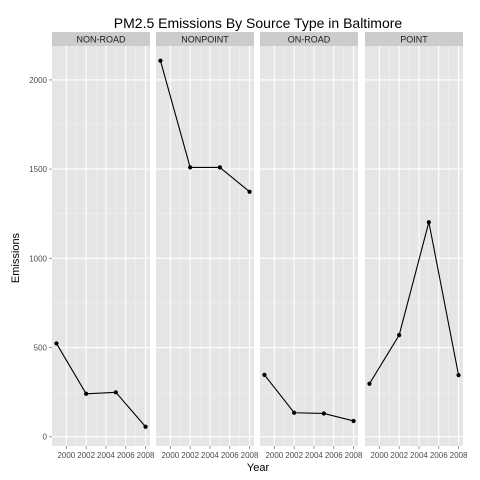 The height and width of the screenshot is (480, 480). I want to click on y-axis: 0 500 1000 1500 2000, so click(40, 259).